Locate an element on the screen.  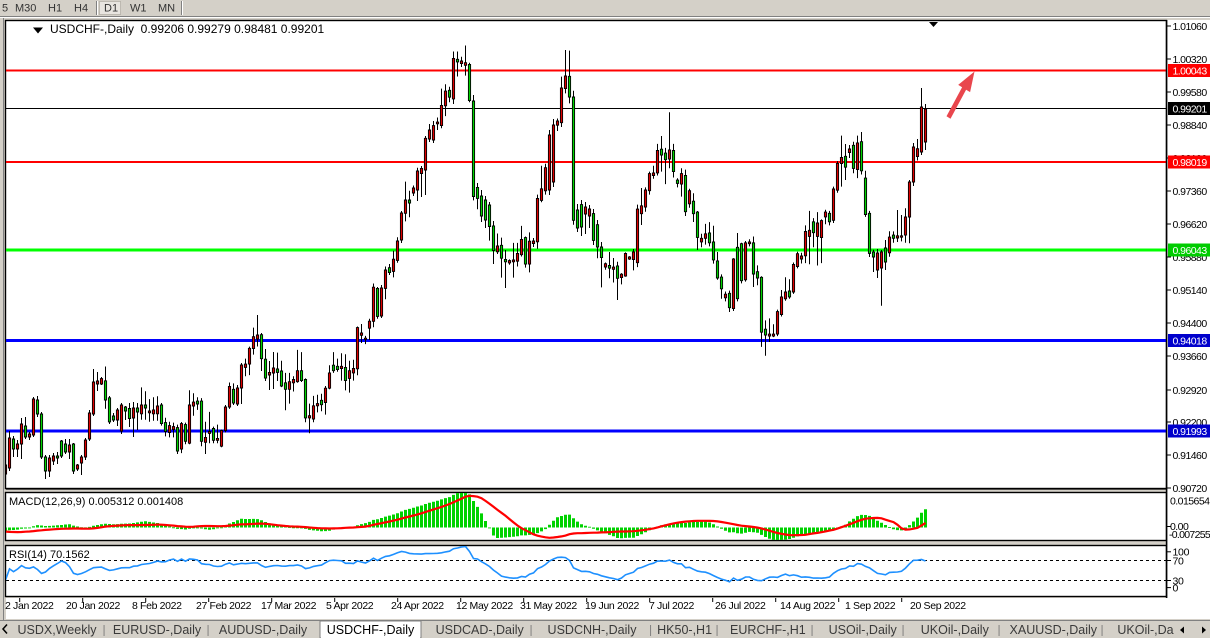
svg-text: 0.91460 is located at coordinates (1190, 456).